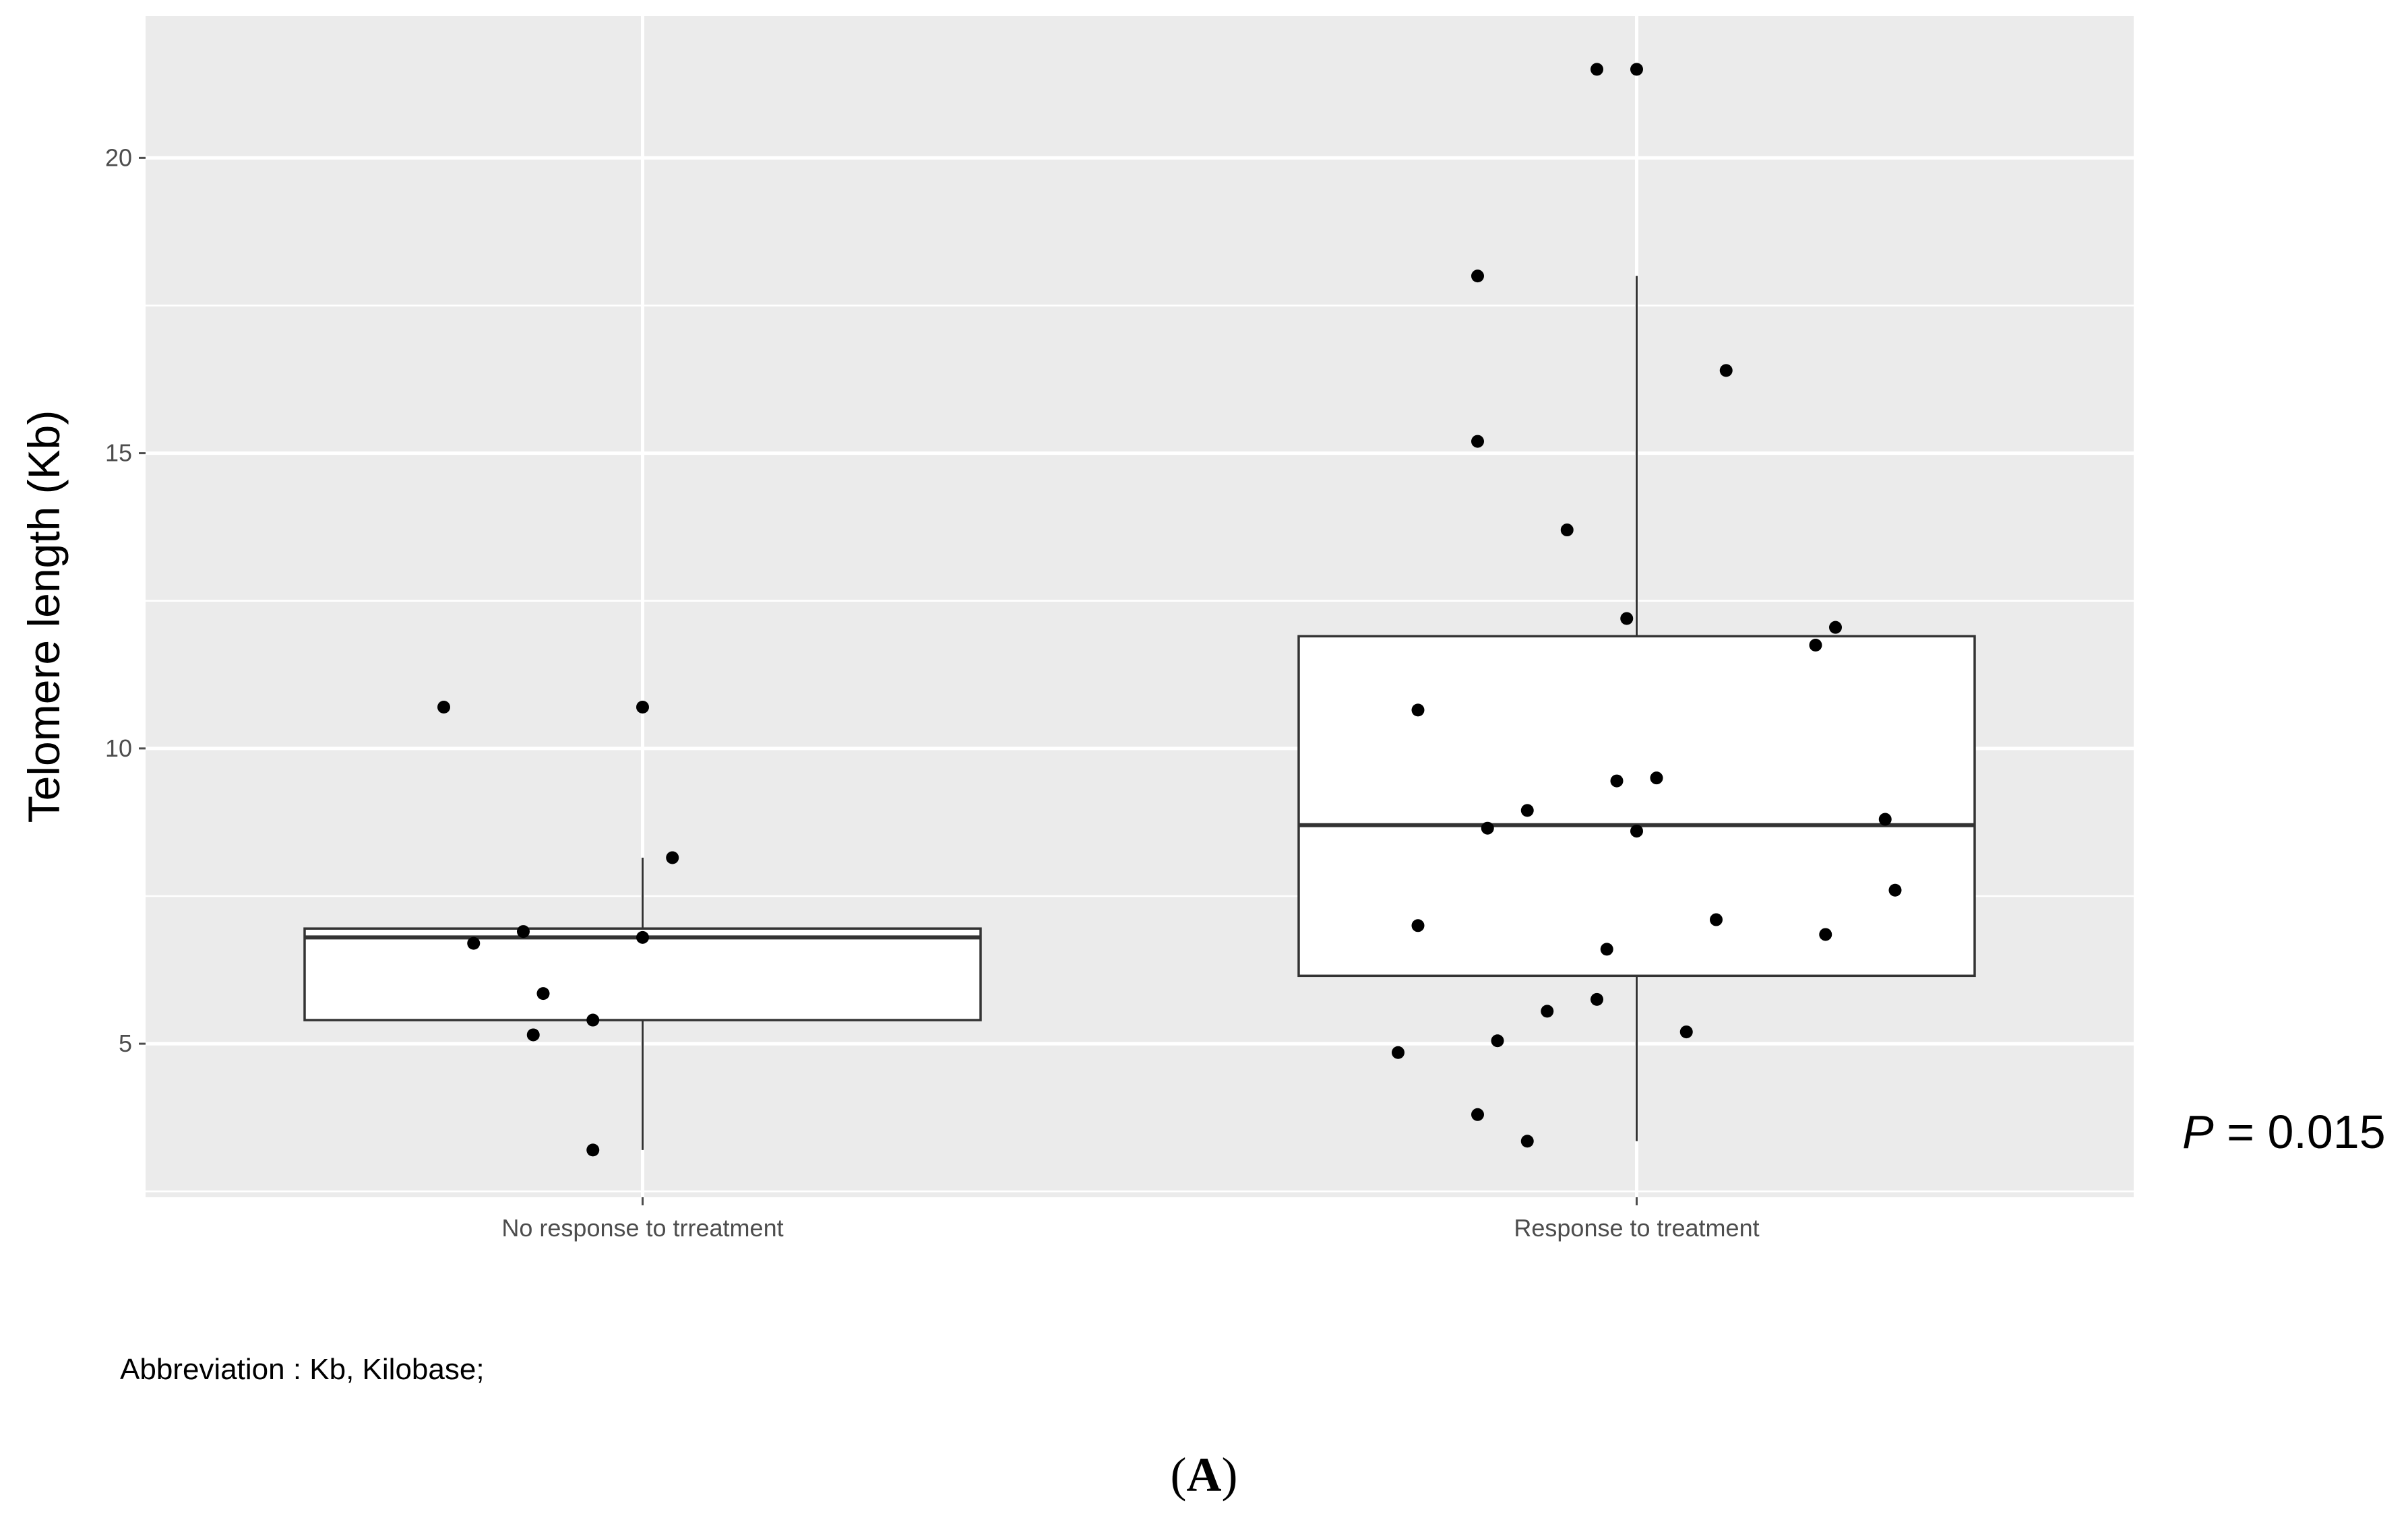 This screenshot has width=2408, height=1522. I want to click on p-value-annotation: P = 0.015, so click(2284, 1132).